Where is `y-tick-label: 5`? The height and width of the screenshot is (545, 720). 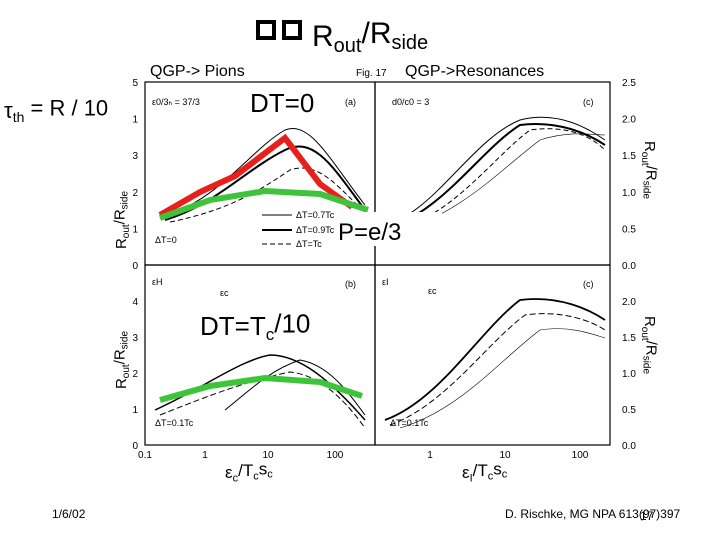
y-tick-label: 5 is located at coordinates (135, 83).